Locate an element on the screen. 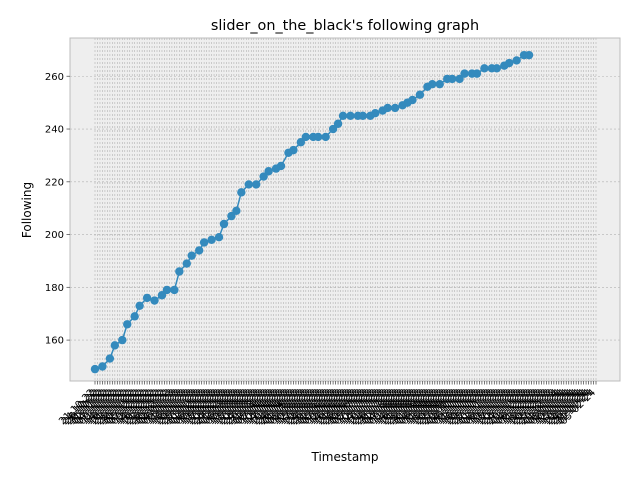 The width and height of the screenshot is (640, 480). y-tick-label: 180 is located at coordinates (54, 288).